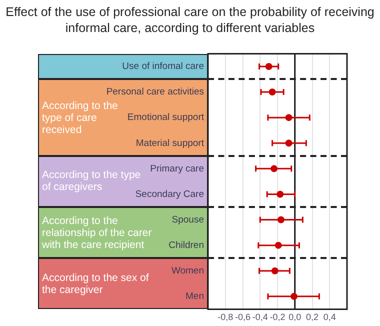  Describe the element at coordinates (329, 317) in the screenshot. I see `x-tick-label: 0,4` at that location.